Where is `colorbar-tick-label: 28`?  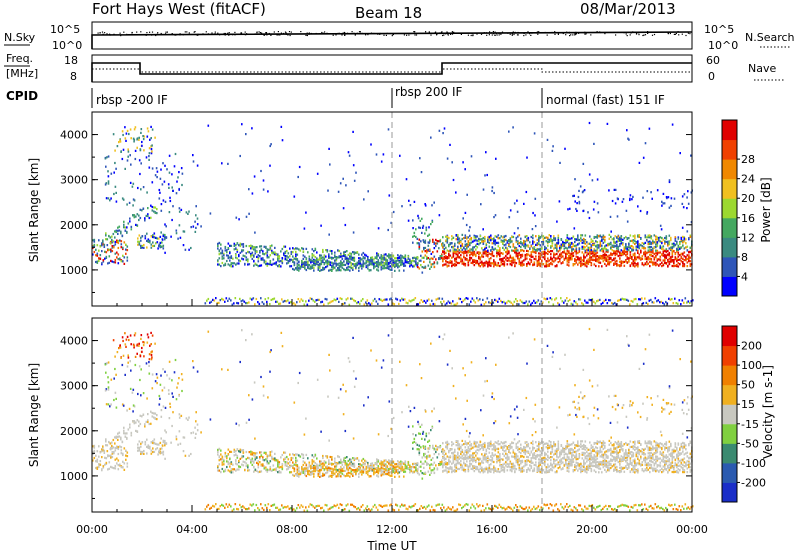 colorbar-tick-label: 28 is located at coordinates (748, 159).